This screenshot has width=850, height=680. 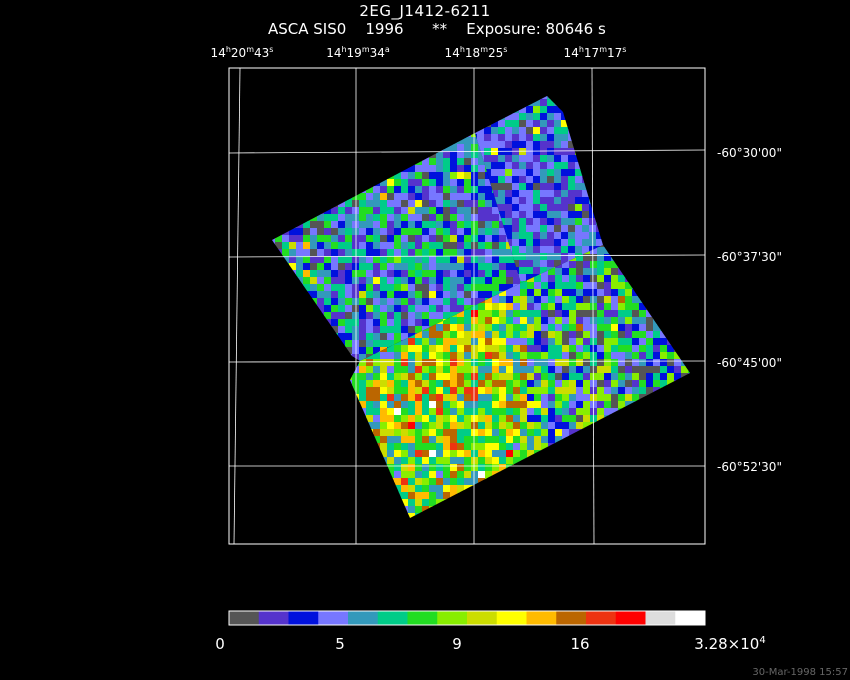 I want to click on year-label: 1996, so click(x=384, y=29).